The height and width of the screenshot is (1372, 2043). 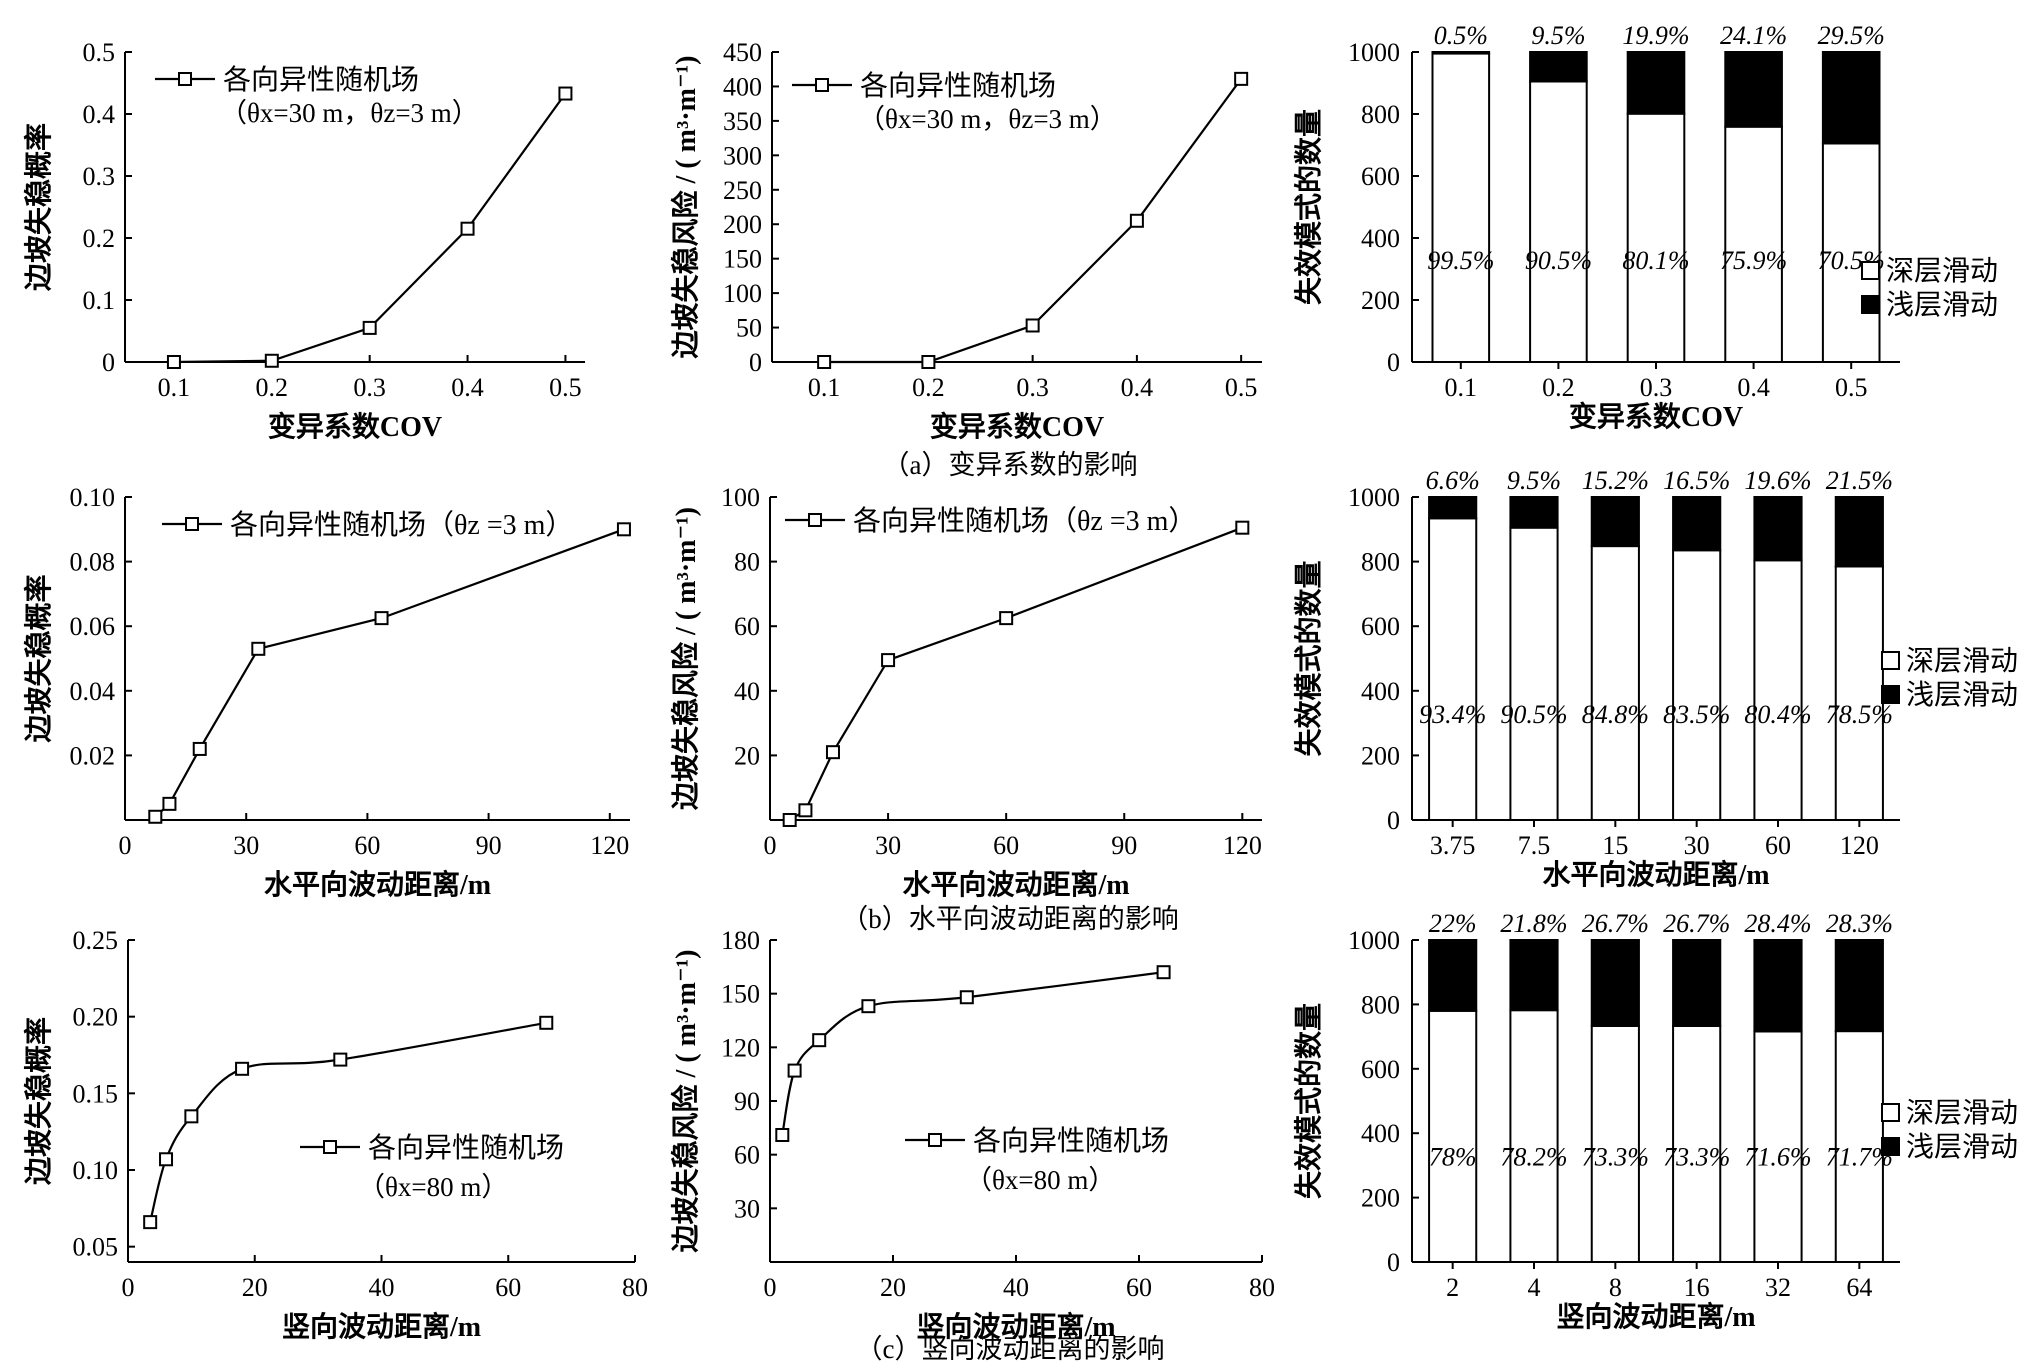 I want to click on b2-series-line, so click(x=1016, y=673).